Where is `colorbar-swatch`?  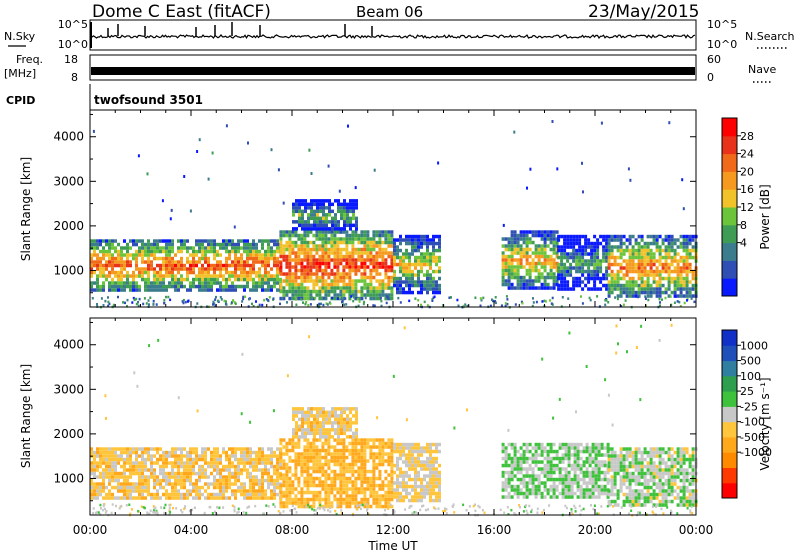 colorbar-swatch is located at coordinates (729, 216).